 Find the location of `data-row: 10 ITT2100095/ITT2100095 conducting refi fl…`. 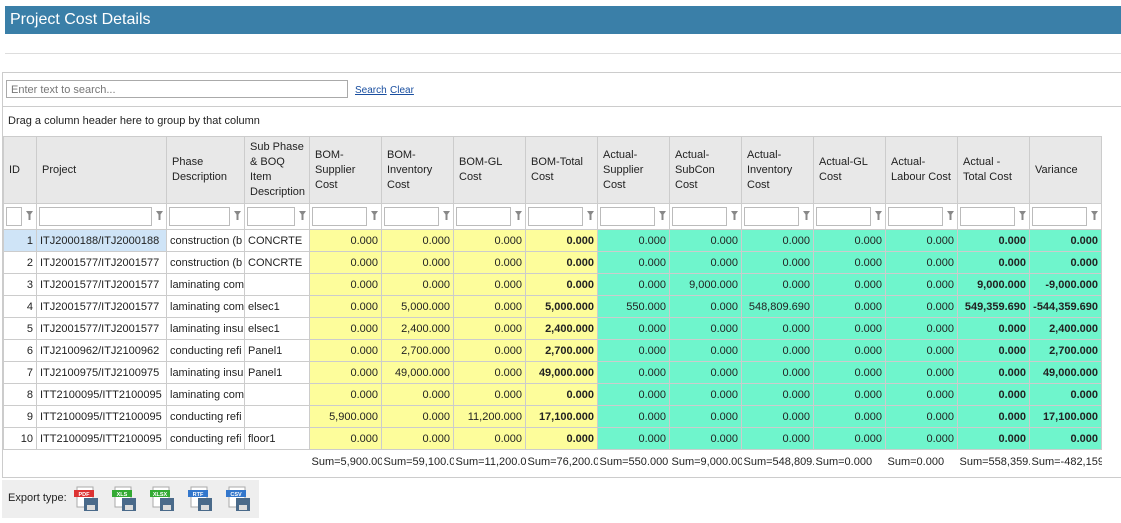

data-row: 10 ITT2100095/ITT2100095 conducting refi fl… is located at coordinates (552, 438).